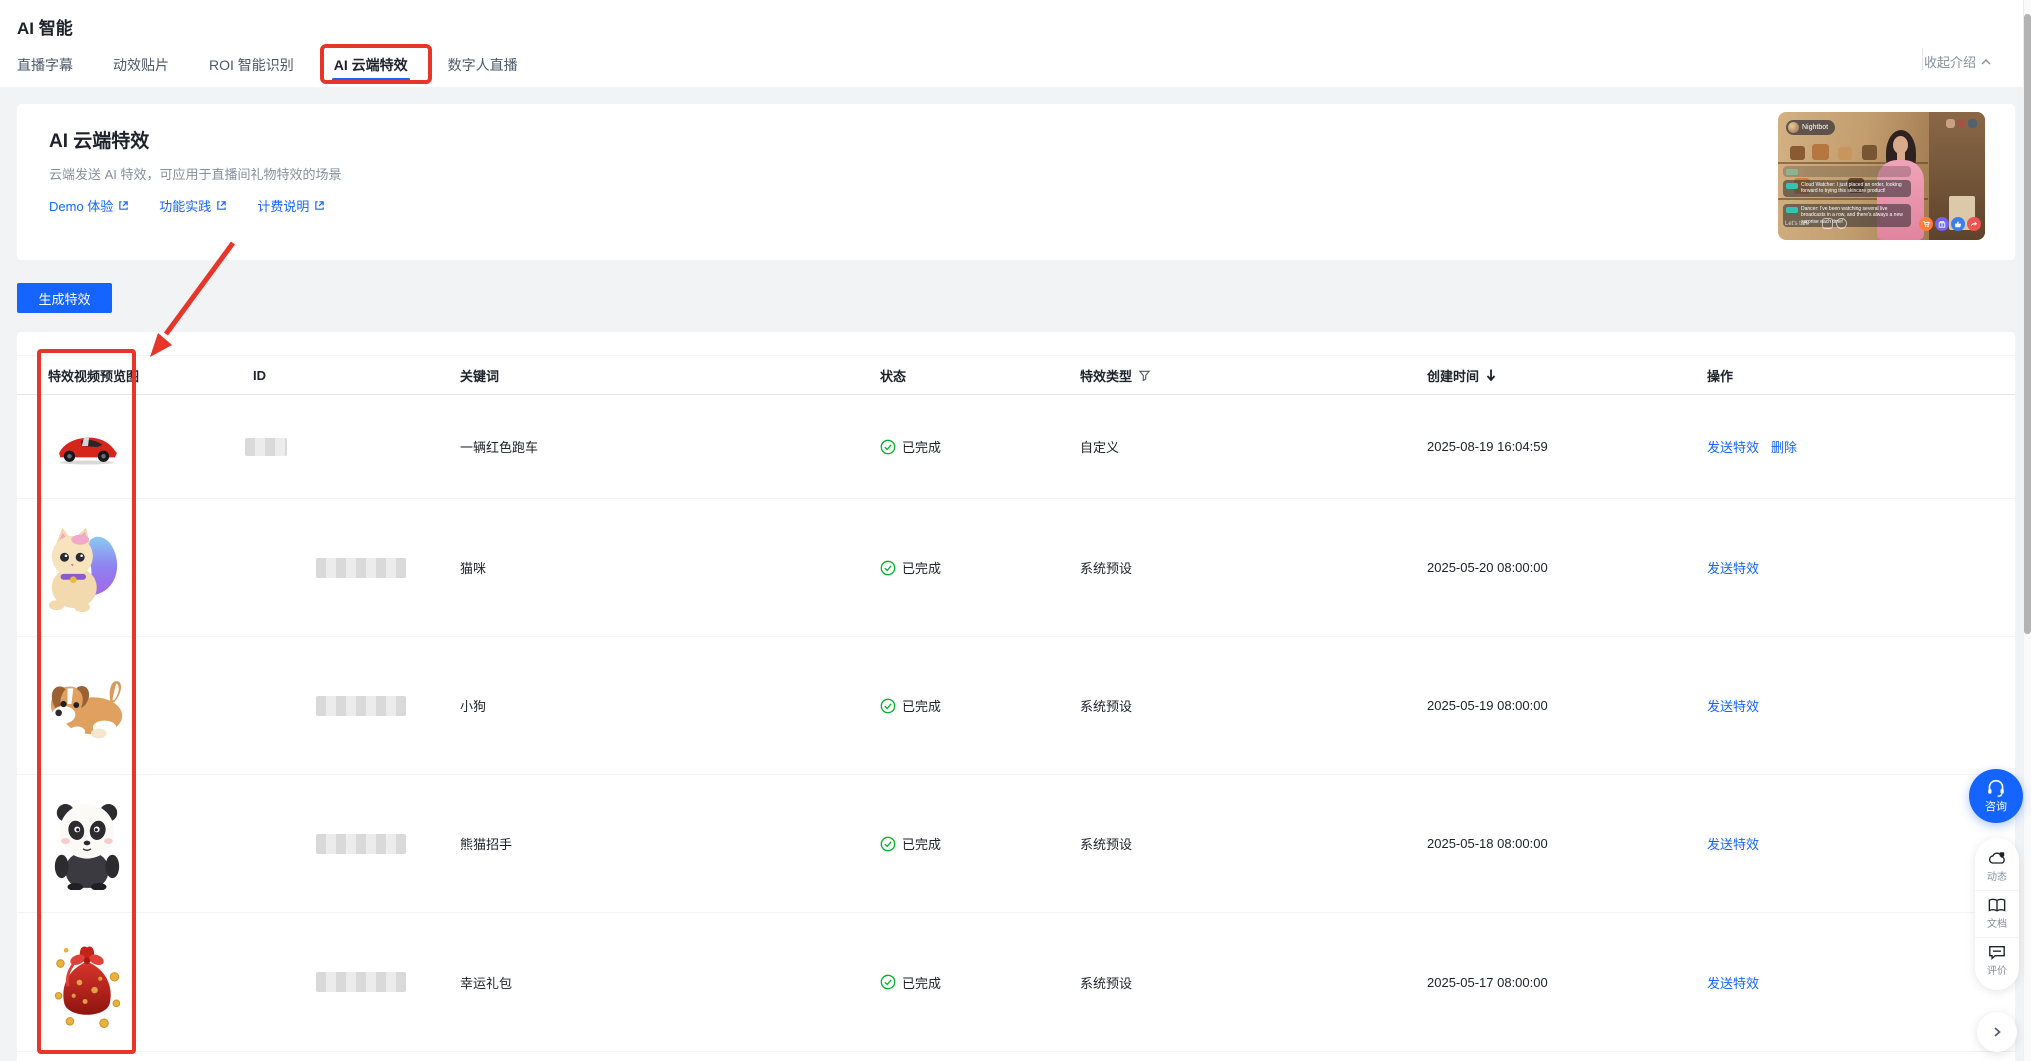  I want to click on thumbs-up-icon, so click(1958, 224).